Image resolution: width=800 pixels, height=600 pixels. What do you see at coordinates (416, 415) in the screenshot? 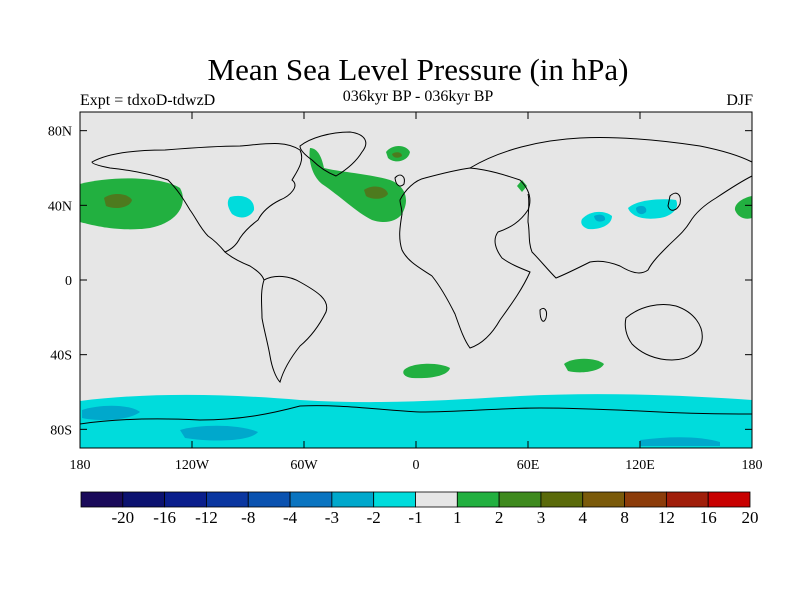
I see `antarctica-coast` at bounding box center [416, 415].